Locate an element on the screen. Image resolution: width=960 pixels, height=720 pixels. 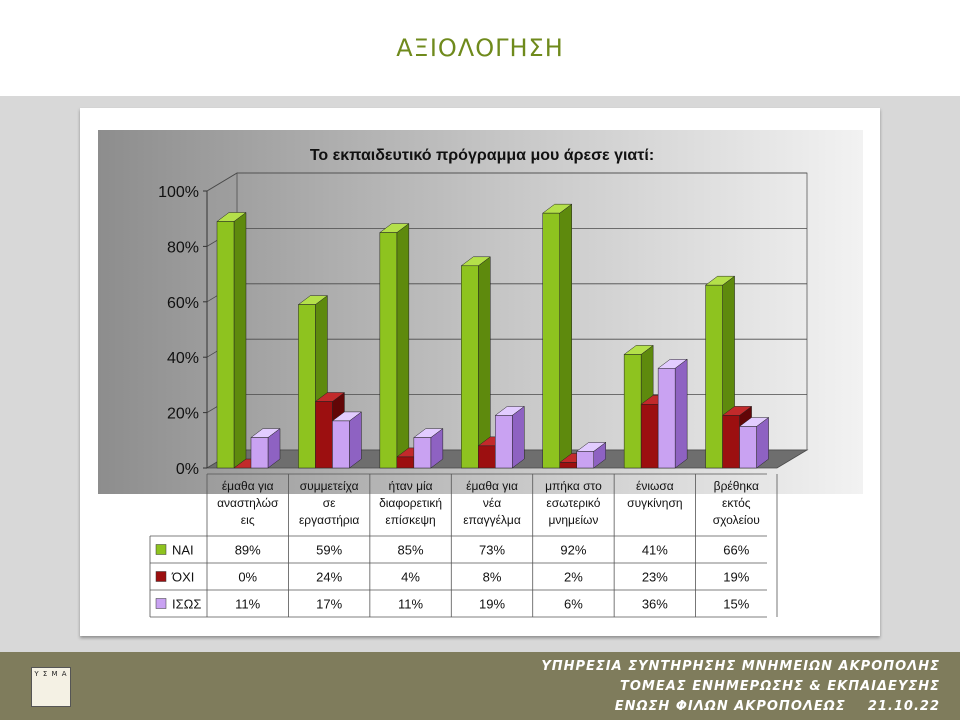
x-tick-label-line: εργαστήρια is located at coordinates (329, 520).